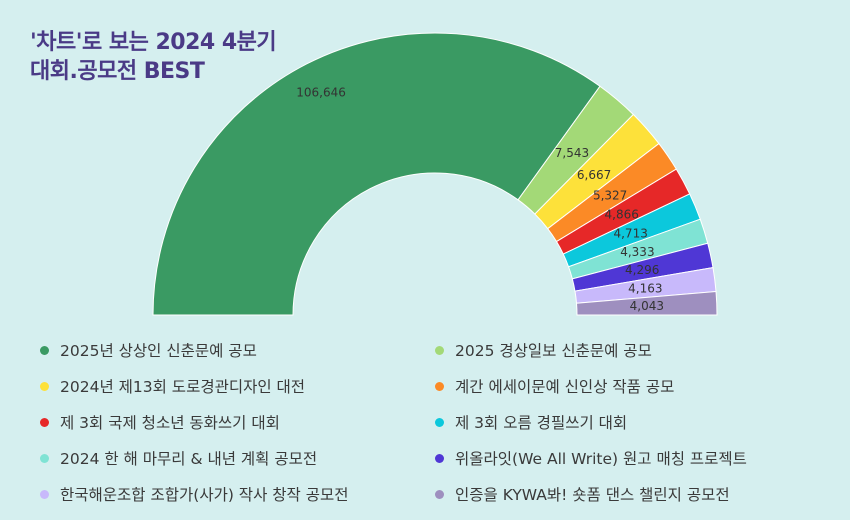 This screenshot has width=850, height=520. What do you see at coordinates (204, 495) in the screenshot?
I see `legend-label-9: 한국해운조합 조합가(사가) 작사 창작 공모전` at bounding box center [204, 495].